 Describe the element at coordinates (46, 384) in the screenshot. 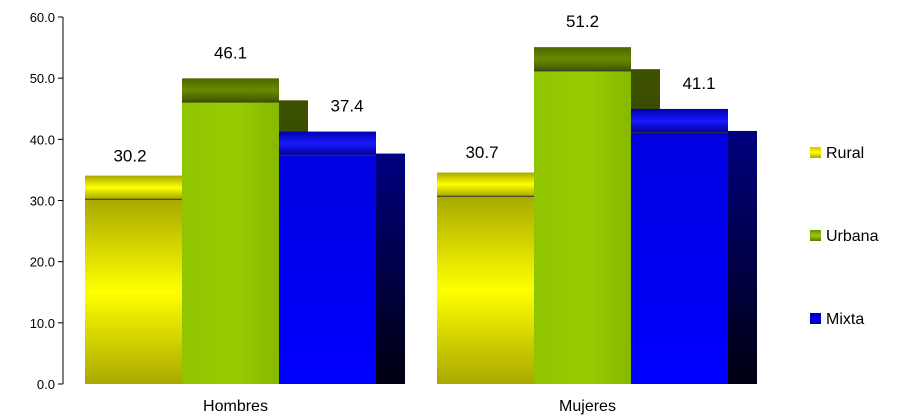

I see `y-tick-label: 0.0` at that location.